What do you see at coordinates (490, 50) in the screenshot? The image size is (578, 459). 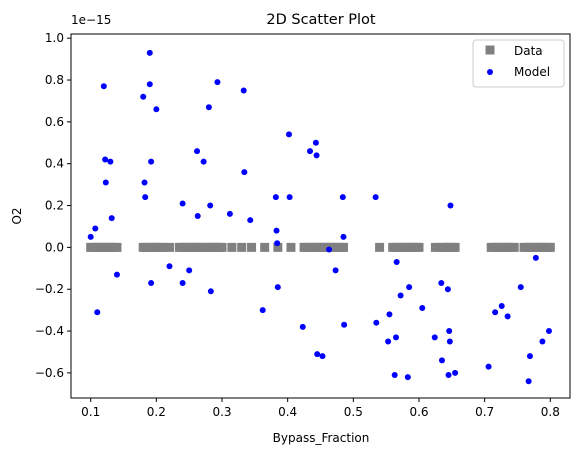 I see `legend-marker-data` at bounding box center [490, 50].